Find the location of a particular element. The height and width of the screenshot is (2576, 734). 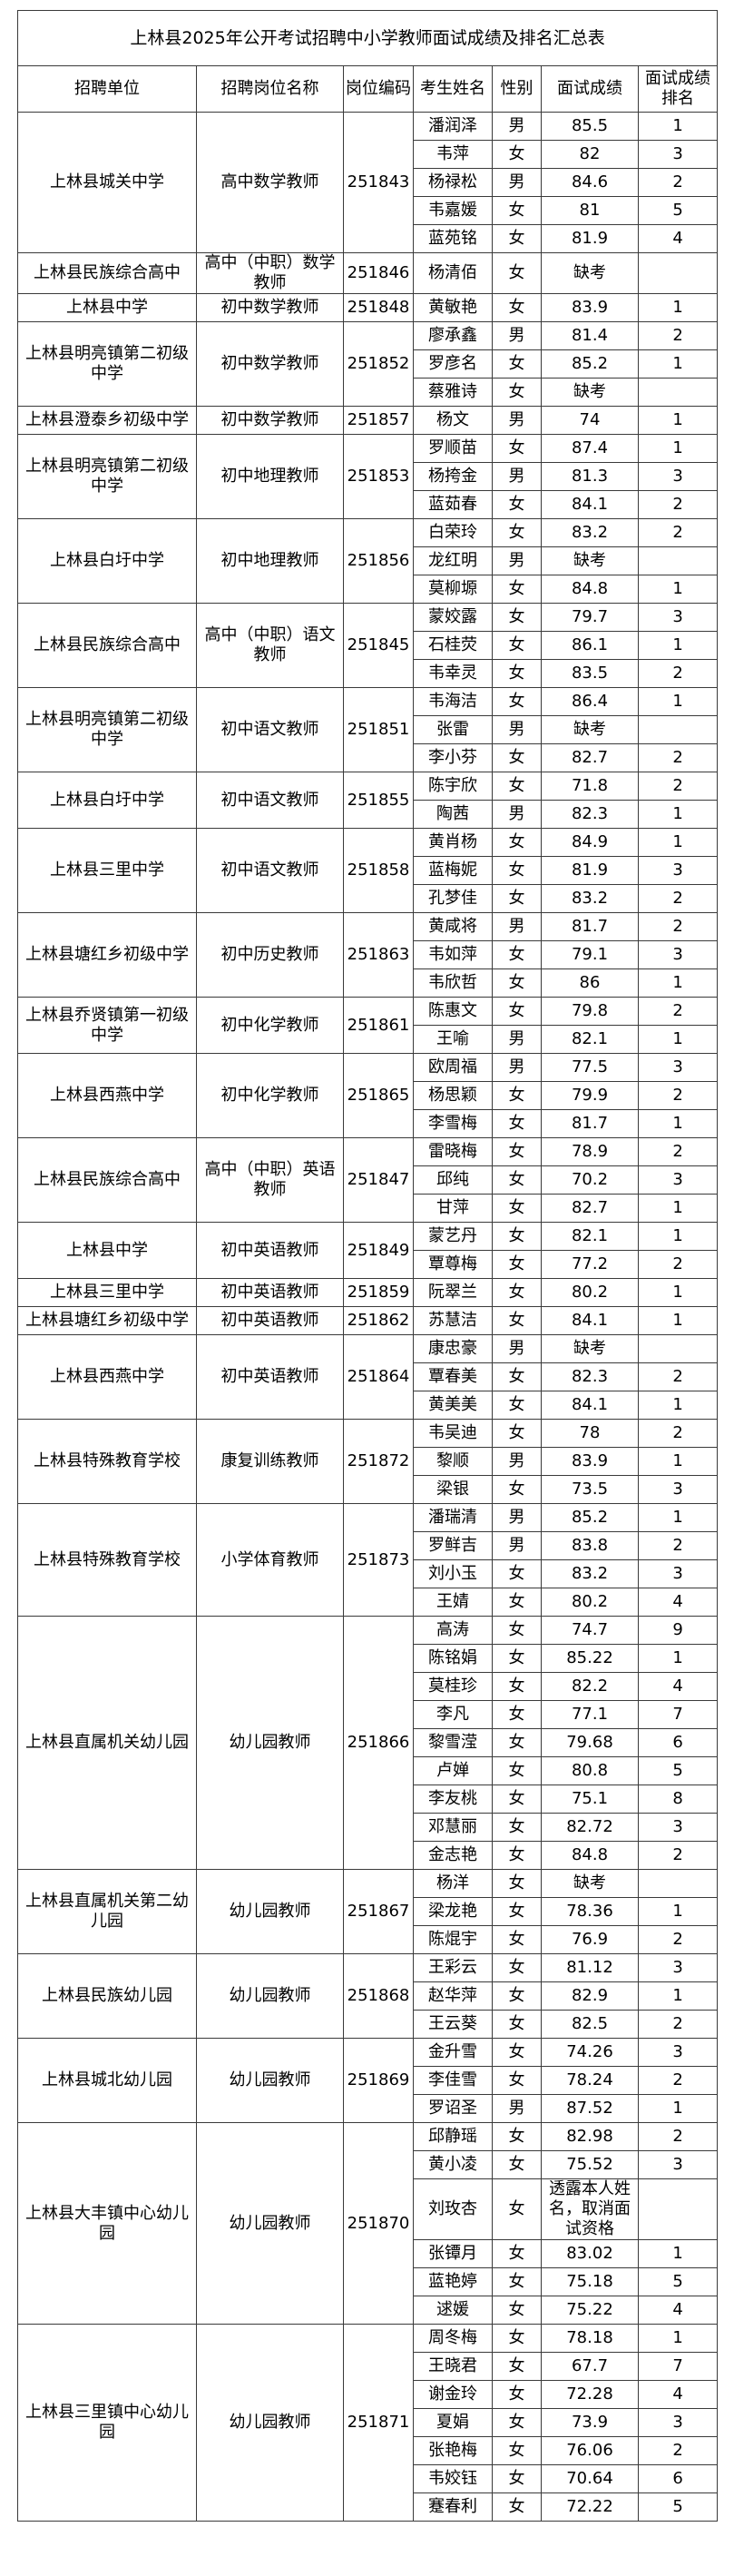

interview-score: 72.28 is located at coordinates (590, 2394).